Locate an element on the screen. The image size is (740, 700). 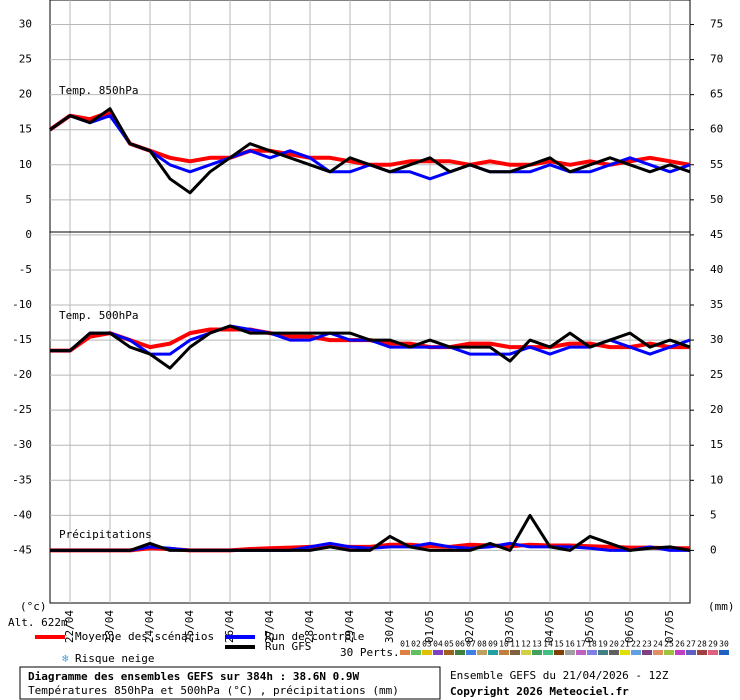
x-tick-label: 25/04 is located at coordinates (189, 626).